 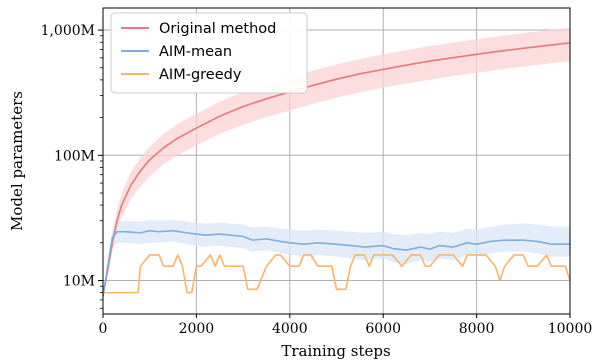 What do you see at coordinates (570, 329) in the screenshot?
I see `x-tick-label: 10000` at bounding box center [570, 329].